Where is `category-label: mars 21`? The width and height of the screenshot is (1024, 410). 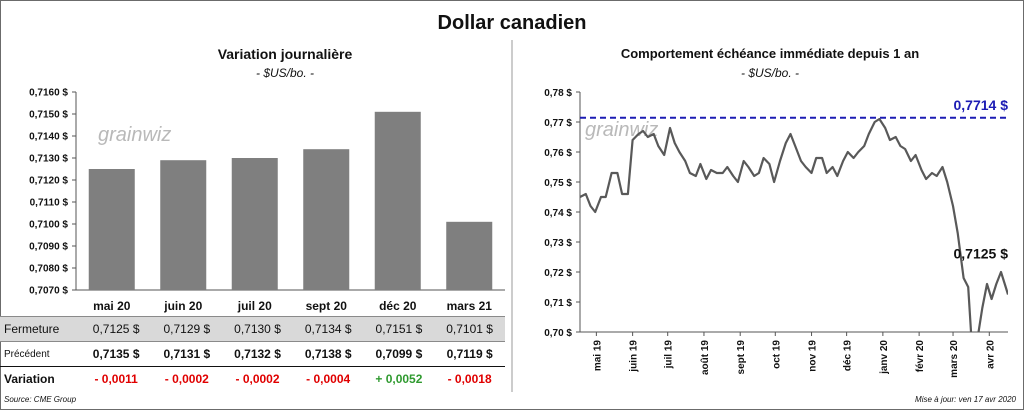
category-label: mars 21 is located at coordinates (470, 306).